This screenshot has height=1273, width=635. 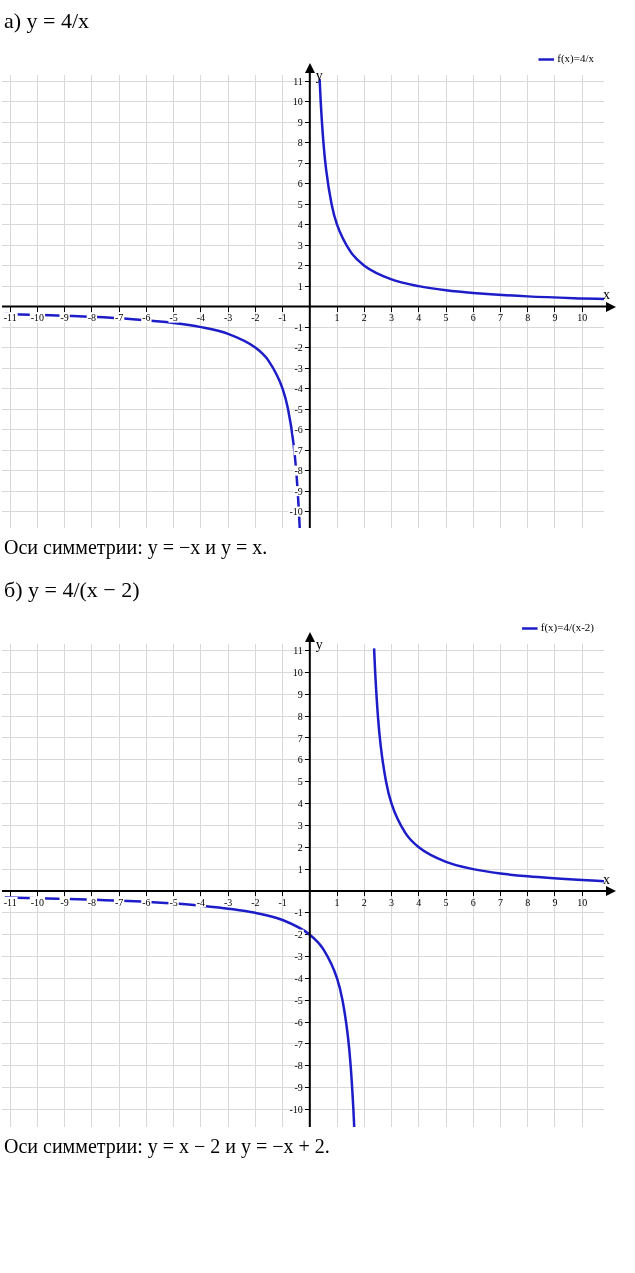 I want to click on chart-title: а) y = 4/x, so click(x=47, y=21).